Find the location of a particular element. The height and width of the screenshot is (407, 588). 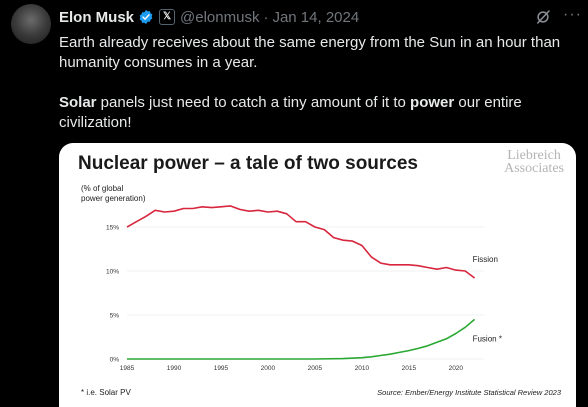

series-label-fission: Fission is located at coordinates (485, 259).